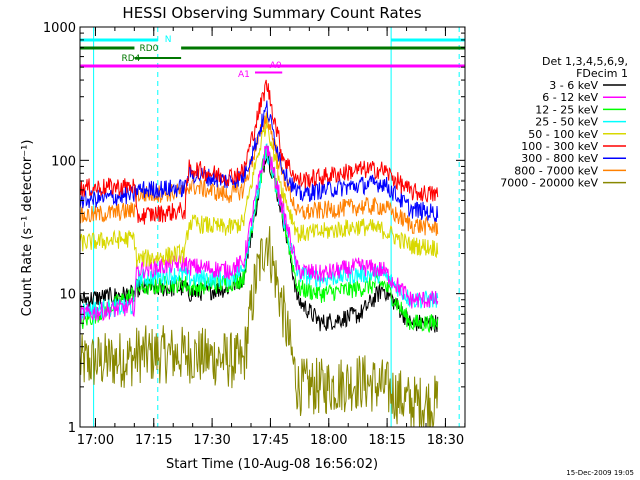 The width and height of the screenshot is (640, 480). I want to click on legend-entry-label: 50 - 100 keV, so click(563, 134).